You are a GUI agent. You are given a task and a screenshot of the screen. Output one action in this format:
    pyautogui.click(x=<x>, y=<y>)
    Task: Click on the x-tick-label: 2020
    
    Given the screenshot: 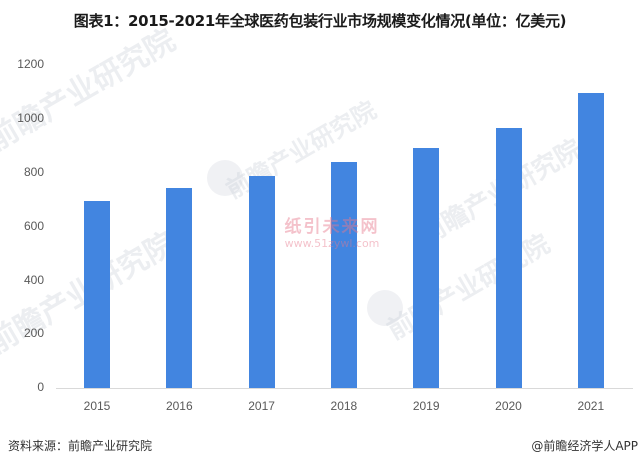 What is the action you would take?
    pyautogui.click(x=508, y=406)
    